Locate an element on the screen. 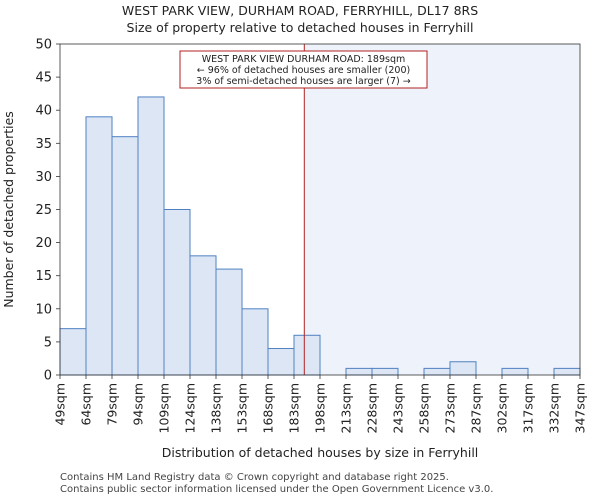  x-tick-label: 243sqm is located at coordinates (398, 408).